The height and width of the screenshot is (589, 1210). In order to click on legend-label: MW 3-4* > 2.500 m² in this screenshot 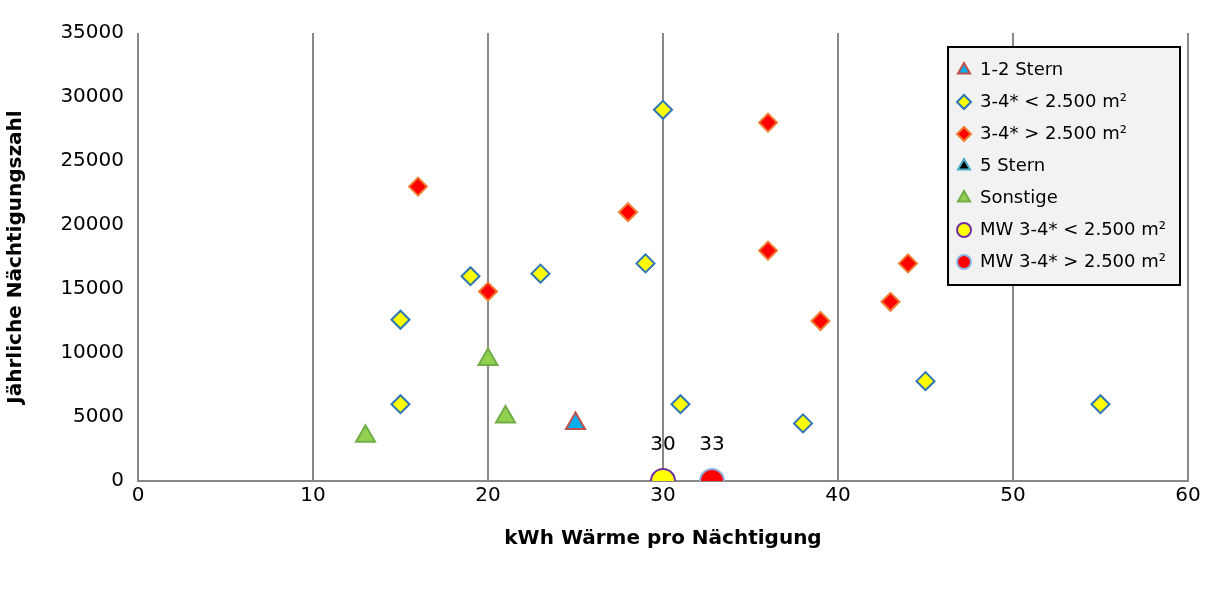, I will do `click(1073, 260)`.